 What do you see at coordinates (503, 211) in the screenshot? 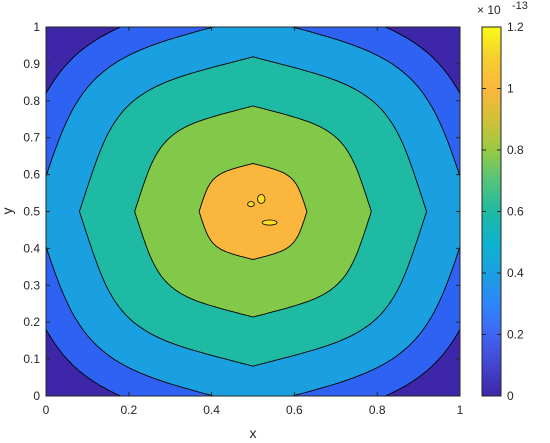
I see `colorbar-ticks: 0 0.2 0.4 0.6 0.8 1 1.2` at bounding box center [503, 211].